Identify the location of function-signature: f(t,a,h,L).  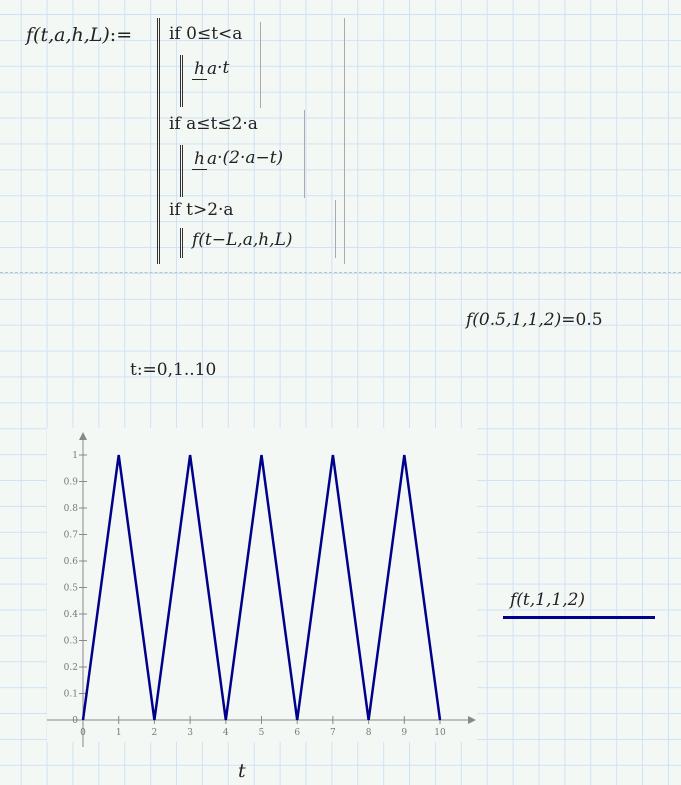
(68, 35).